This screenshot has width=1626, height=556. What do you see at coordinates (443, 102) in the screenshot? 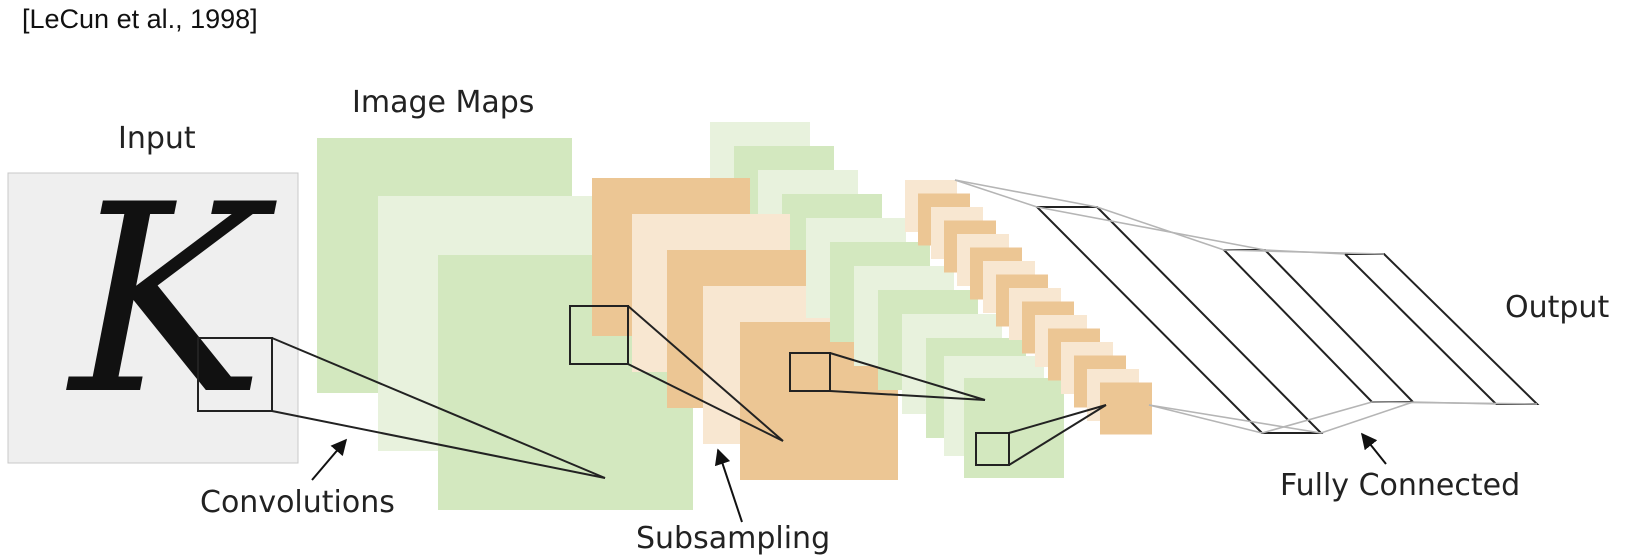
I see `image-maps-label: Image Maps` at bounding box center [443, 102].